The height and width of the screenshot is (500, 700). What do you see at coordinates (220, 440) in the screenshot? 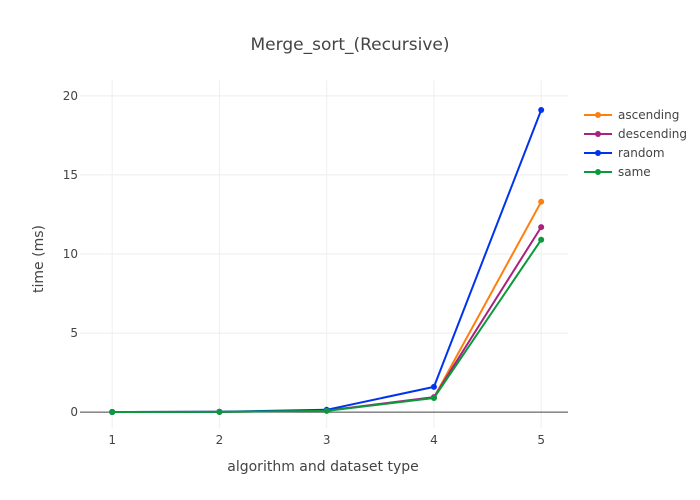
I see `x-tick-label: 2` at bounding box center [220, 440].